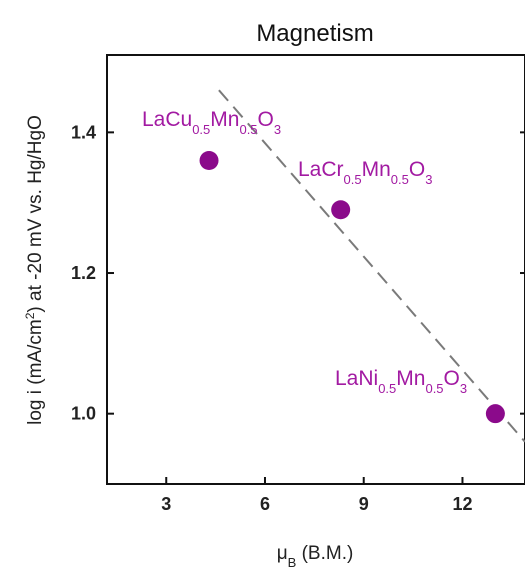  I want to click on y-tick-label: 1.2, so click(83, 273).